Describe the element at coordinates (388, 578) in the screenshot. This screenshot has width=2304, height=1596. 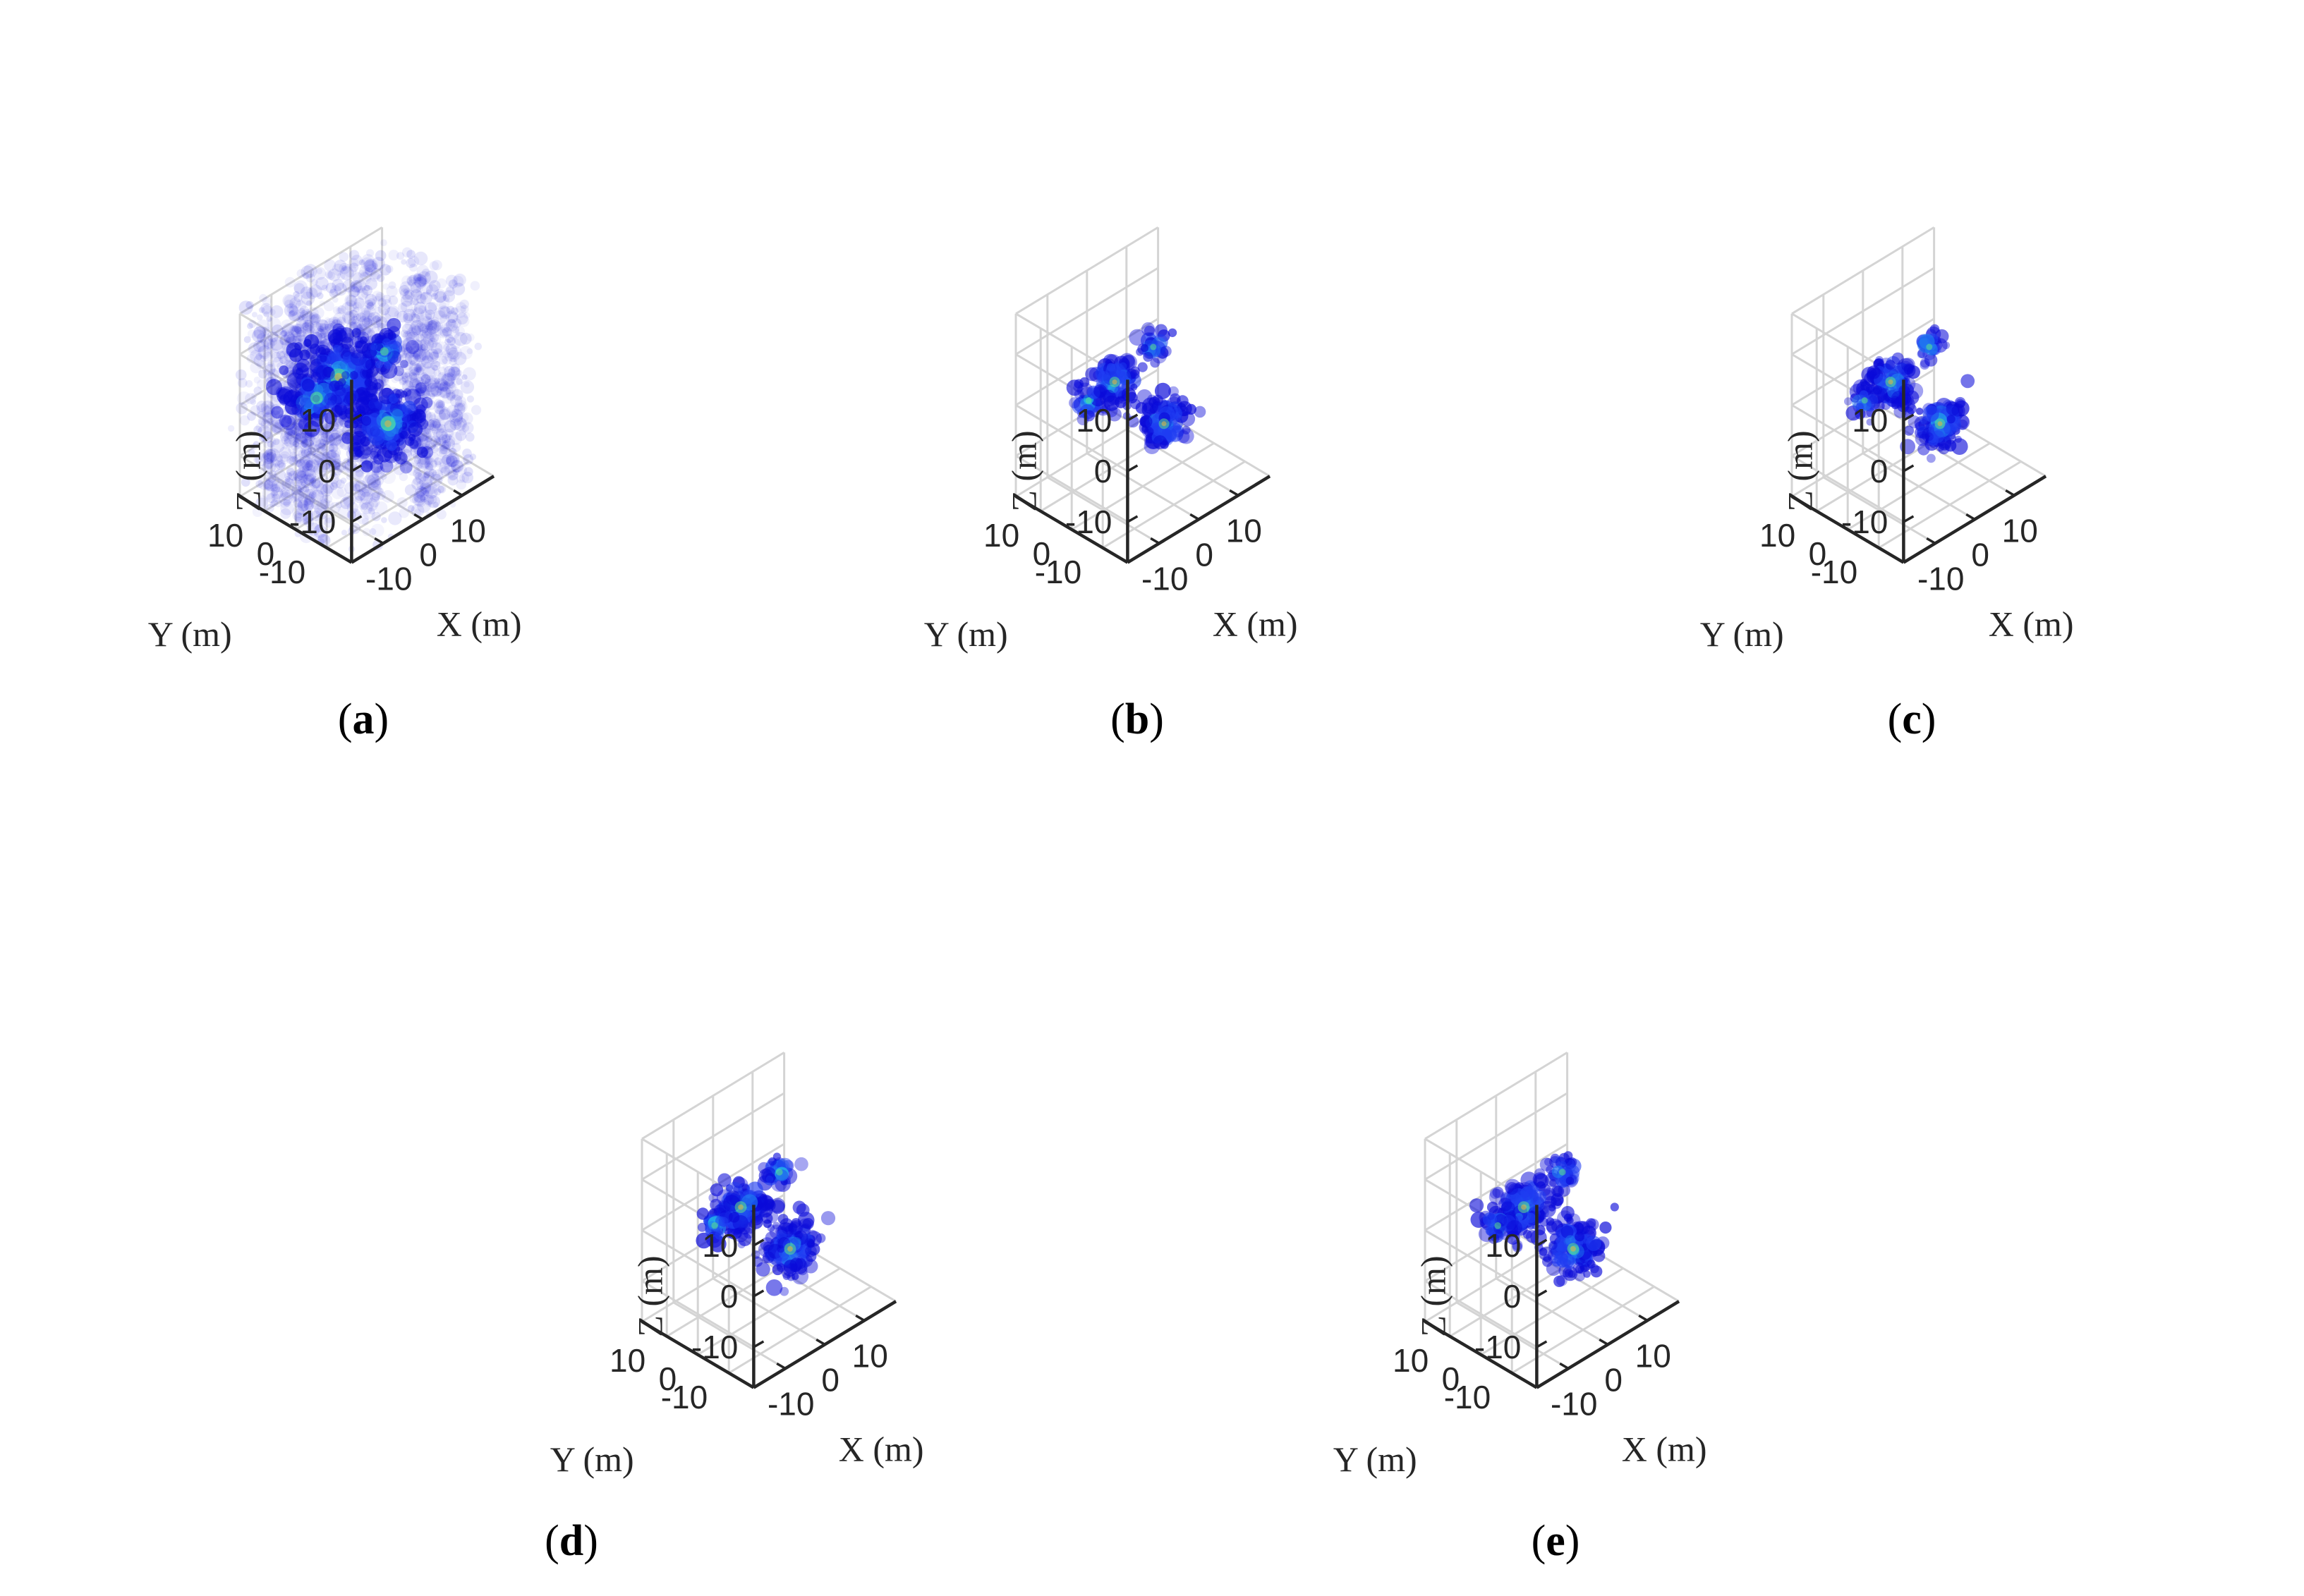
I see `x-tick-label: -10` at that location.